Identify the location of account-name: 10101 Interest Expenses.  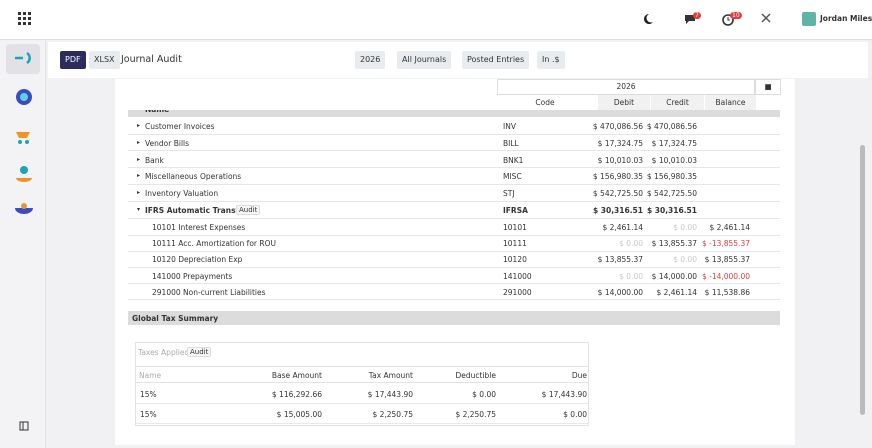
(199, 227).